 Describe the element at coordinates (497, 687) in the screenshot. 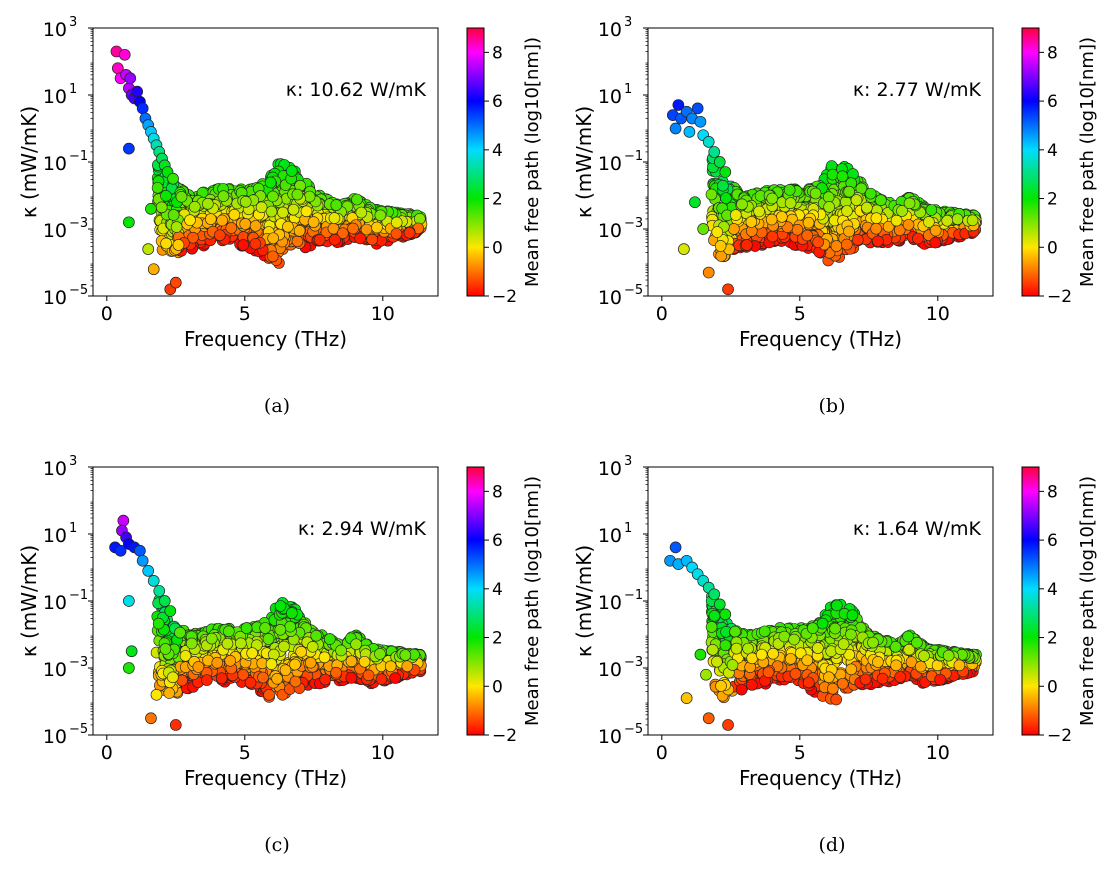

I see `colorbar-tick-label: 0` at that location.